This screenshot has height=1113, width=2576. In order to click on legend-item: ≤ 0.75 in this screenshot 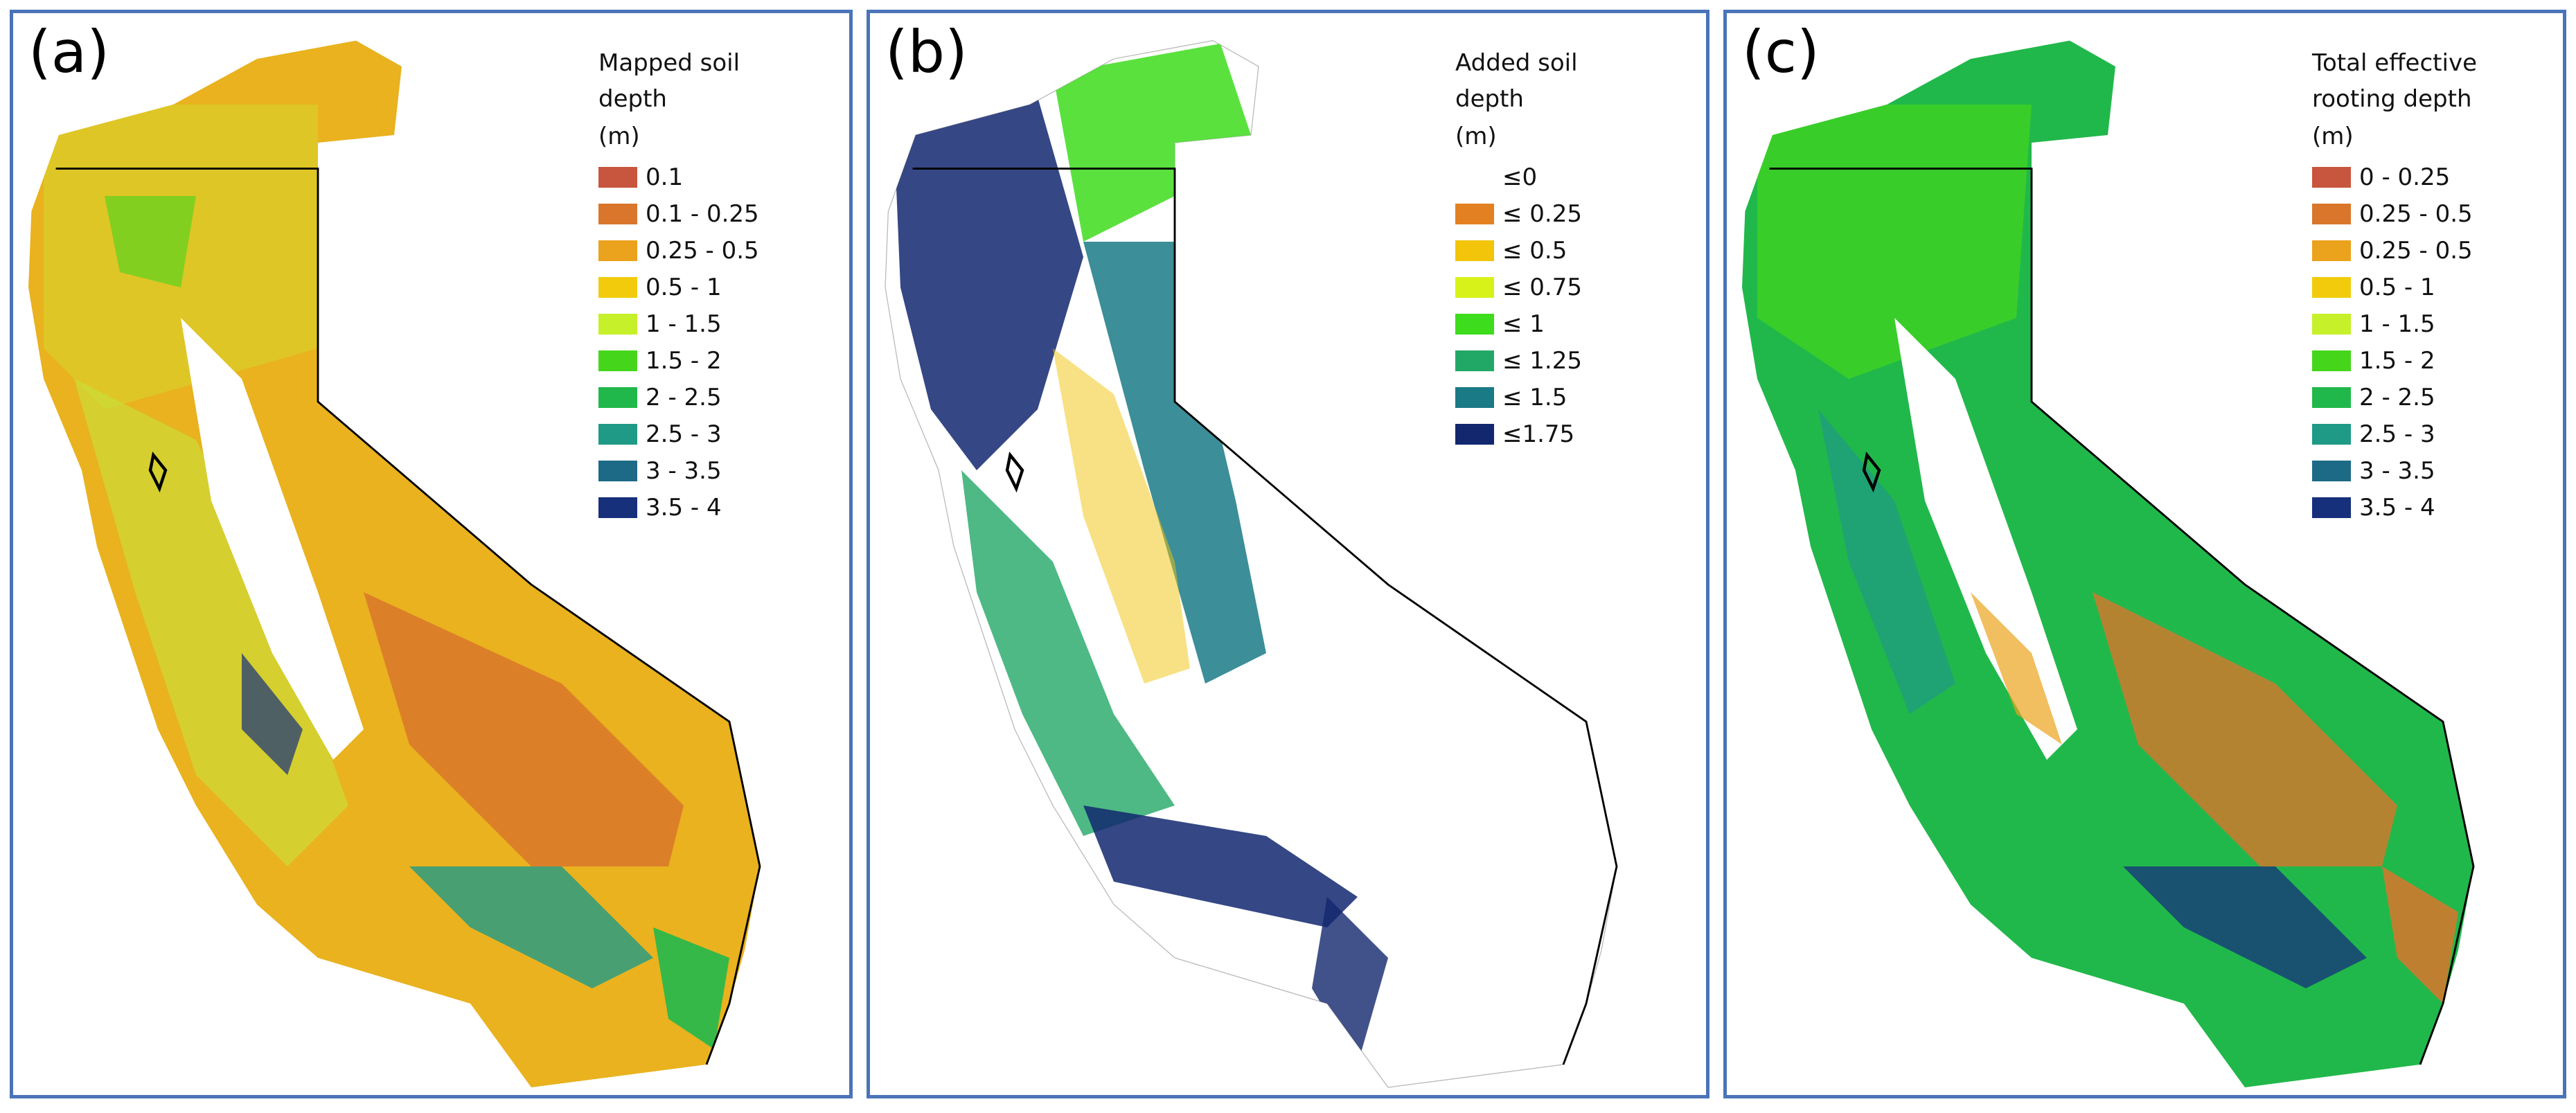, I will do `click(1518, 287)`.